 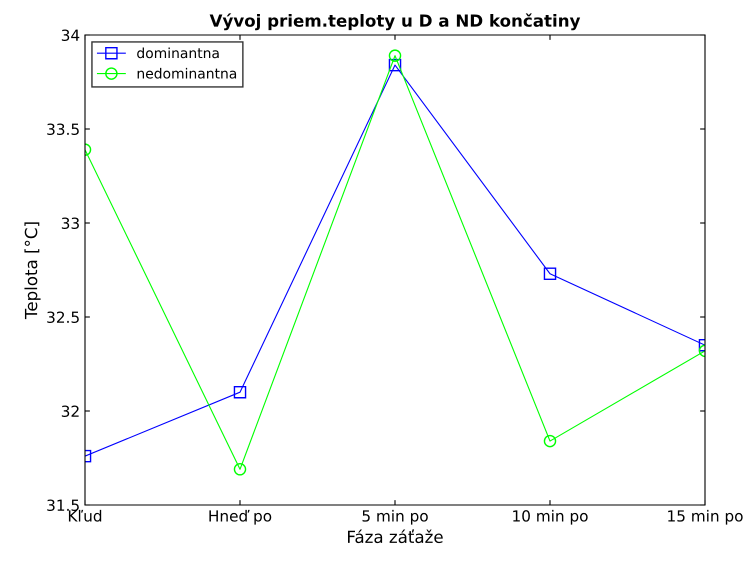 I want to click on x-tick-label: 10 min po, so click(x=550, y=517).